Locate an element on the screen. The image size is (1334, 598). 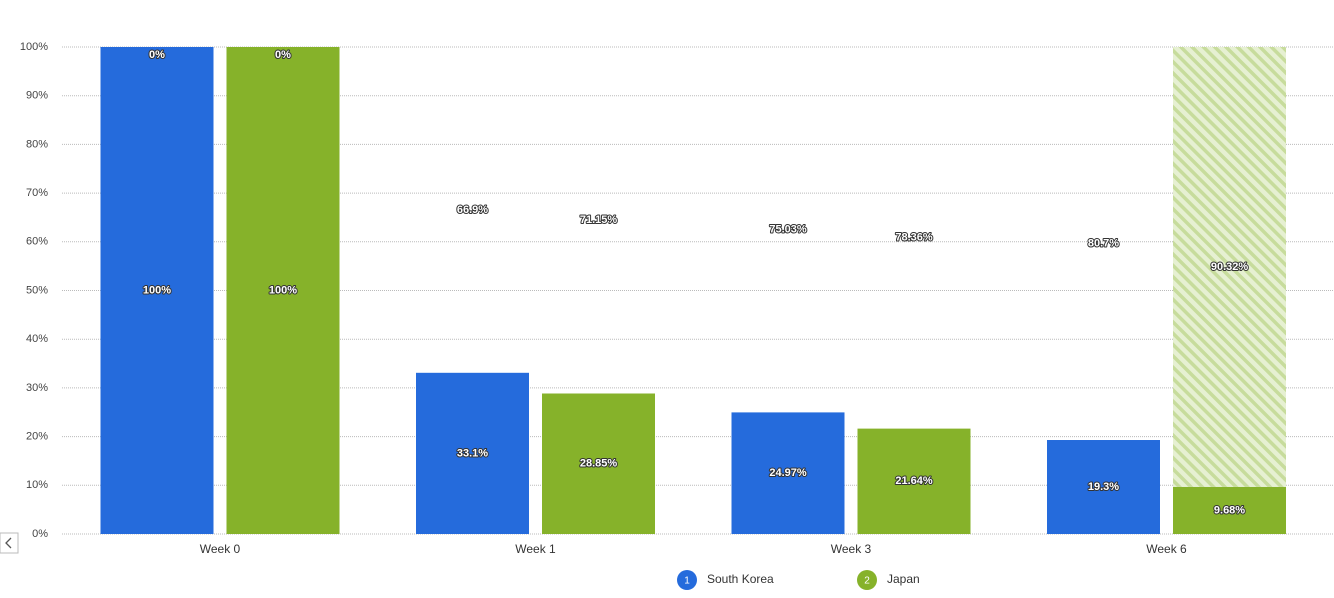
y-tick-label: 20% is located at coordinates (37, 437).